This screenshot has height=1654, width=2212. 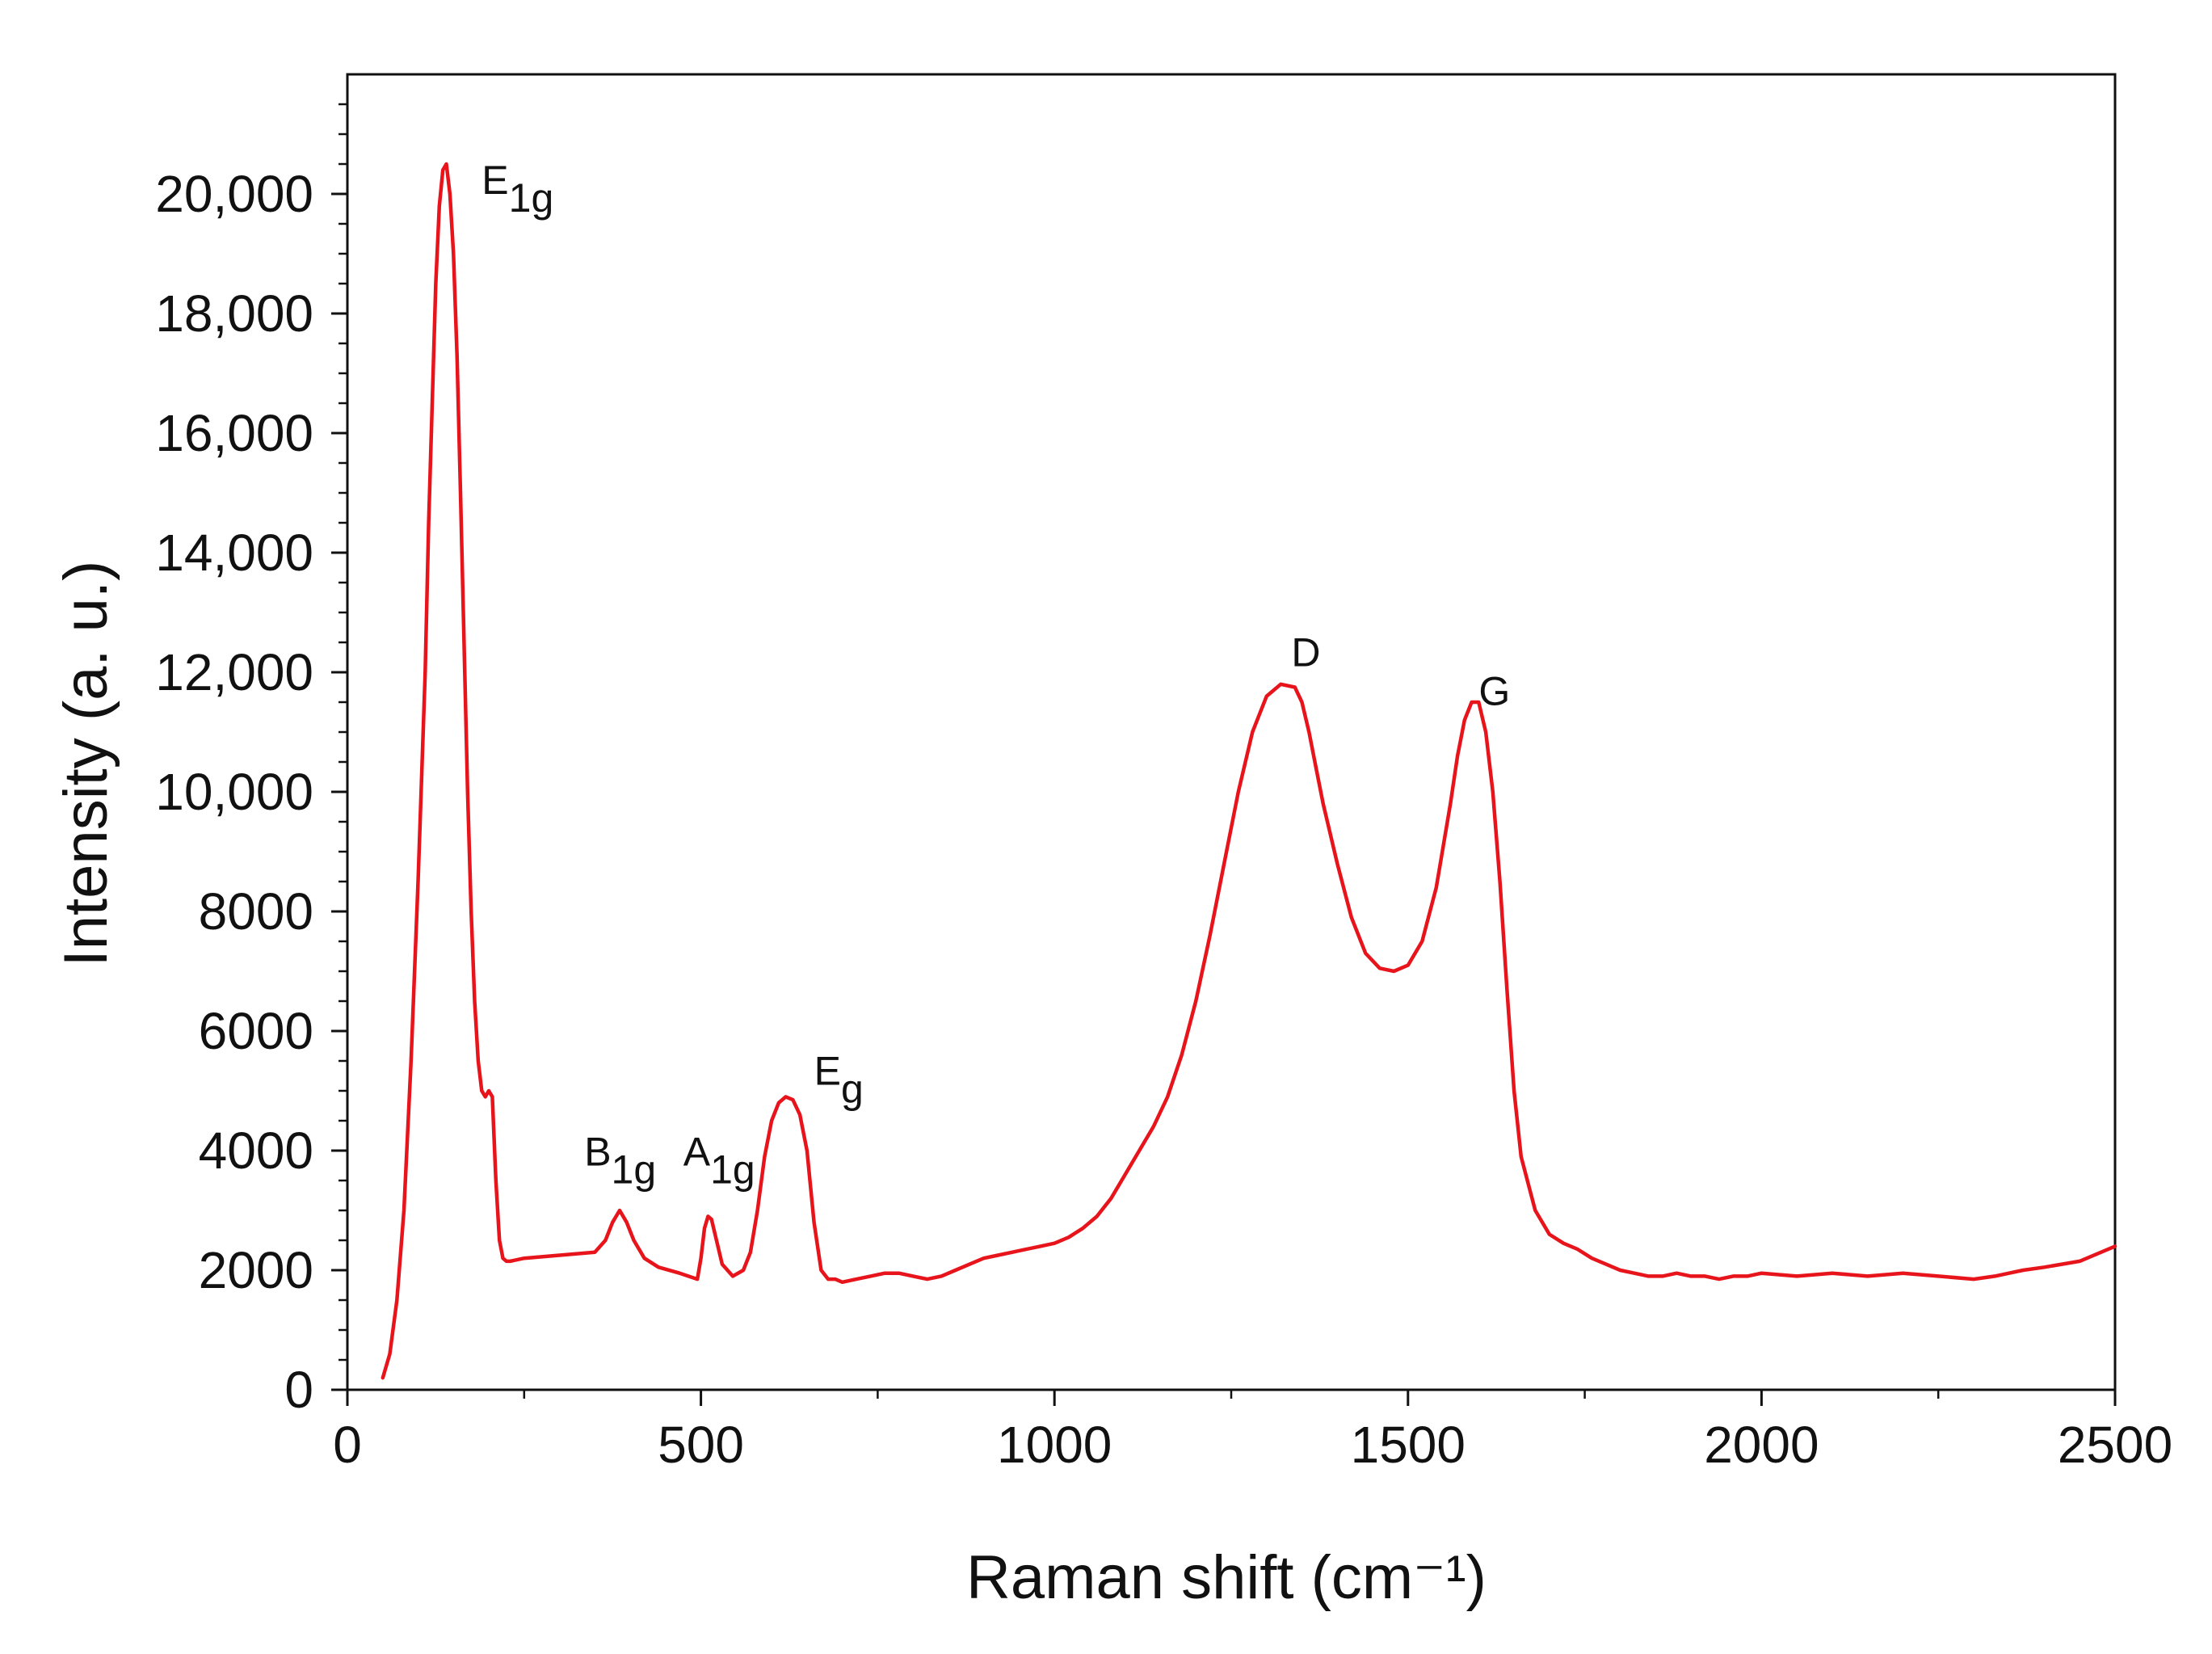 What do you see at coordinates (1054, 1445) in the screenshot?
I see `x-tick-label: 1000` at bounding box center [1054, 1445].